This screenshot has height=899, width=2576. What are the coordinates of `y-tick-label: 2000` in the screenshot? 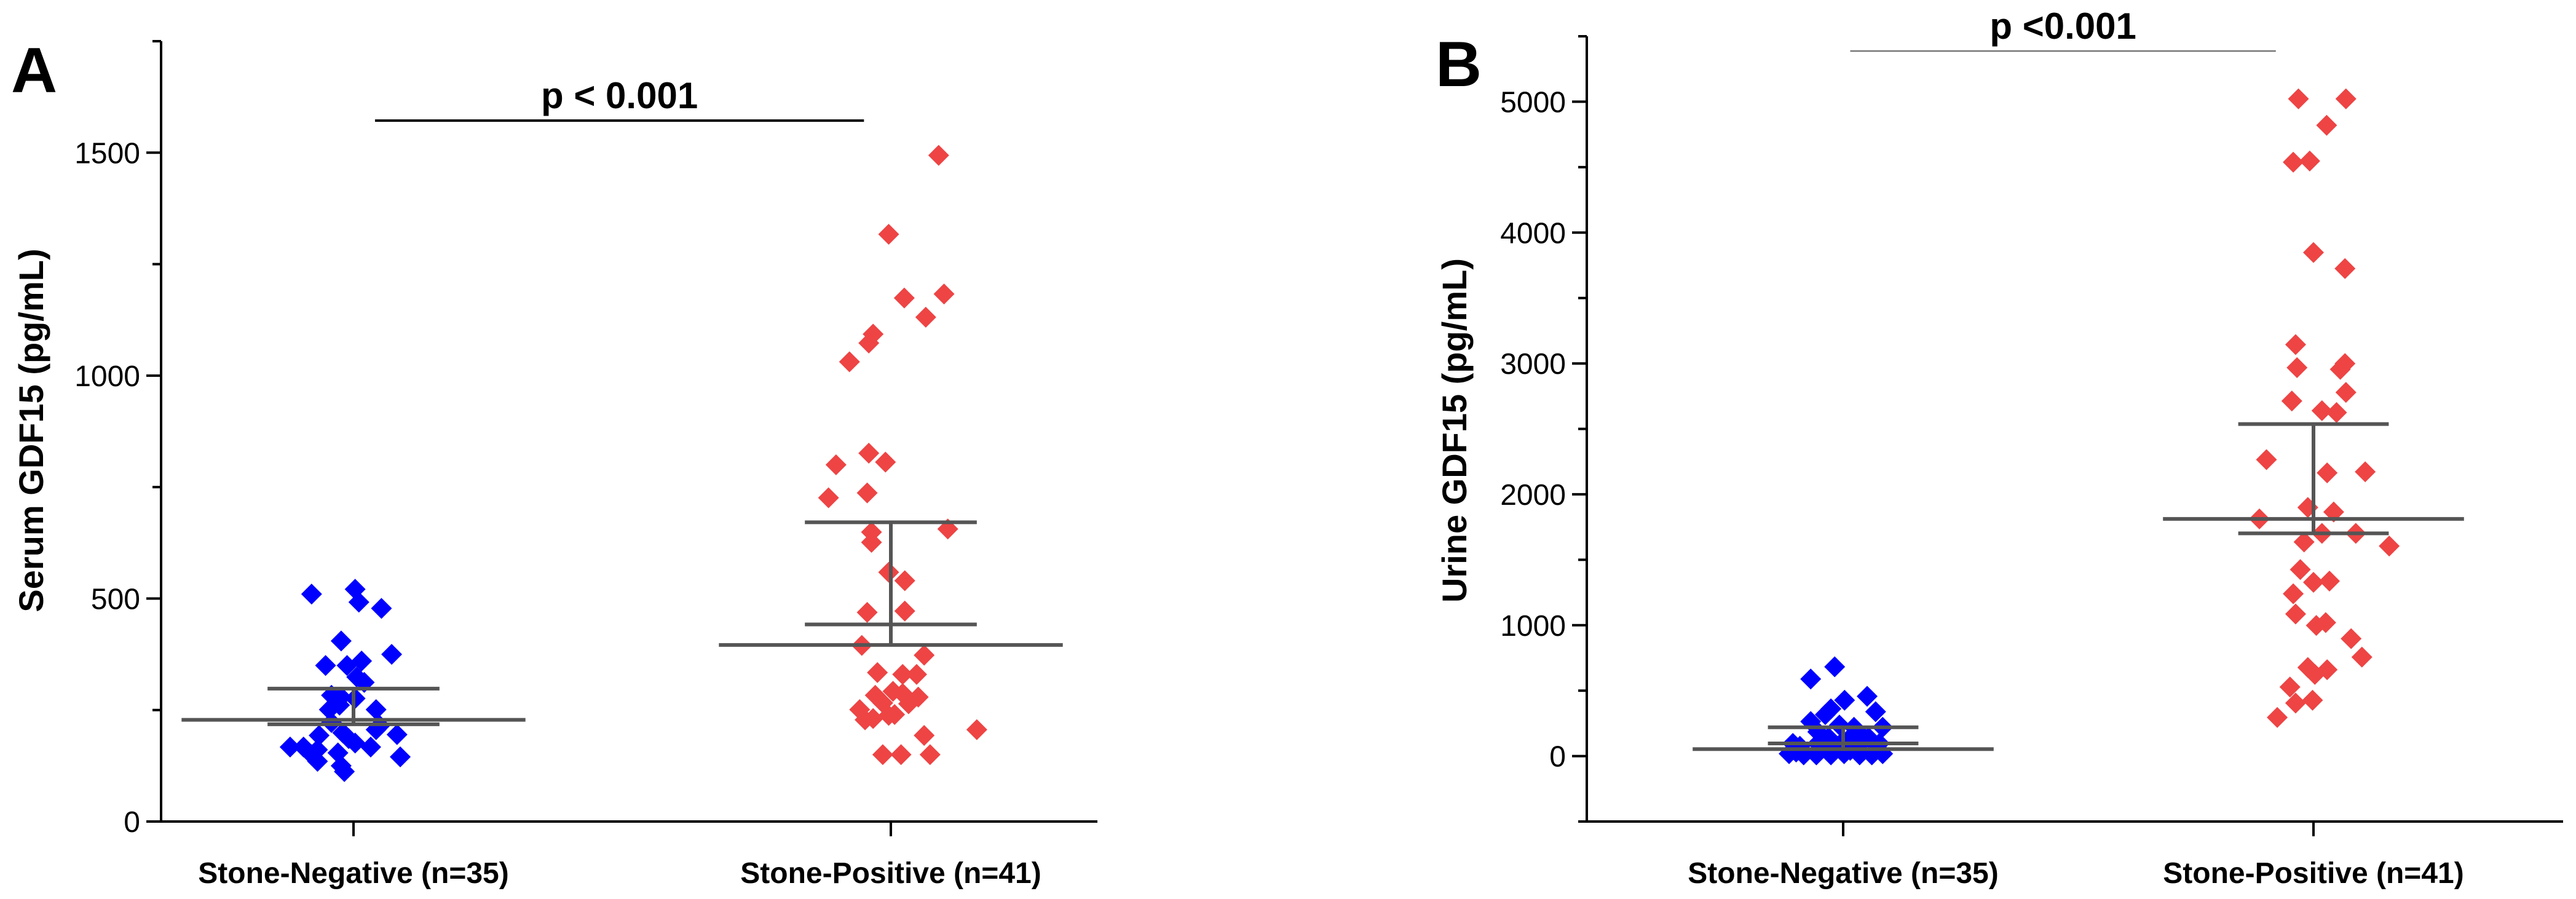 It's located at (1533, 495).